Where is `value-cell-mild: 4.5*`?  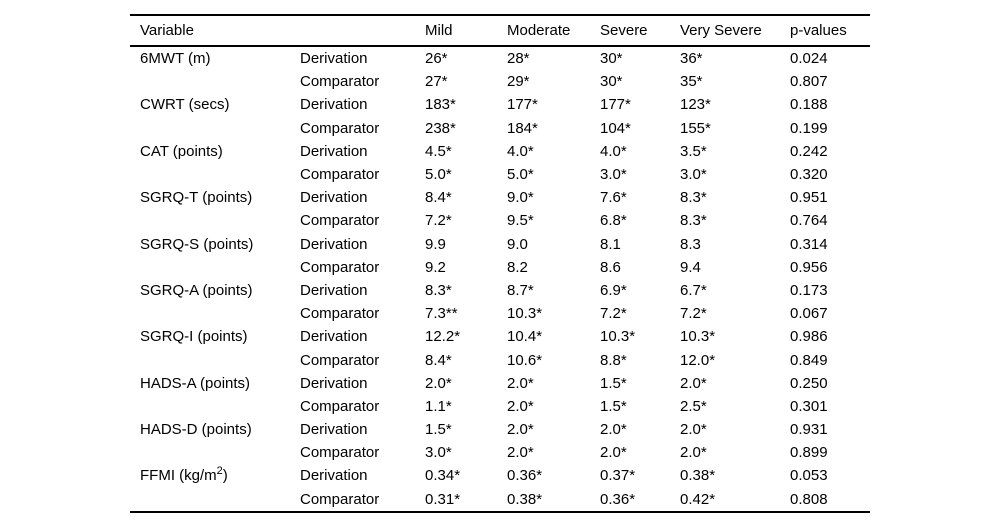
value-cell-mild: 4.5* is located at coordinates (438, 151).